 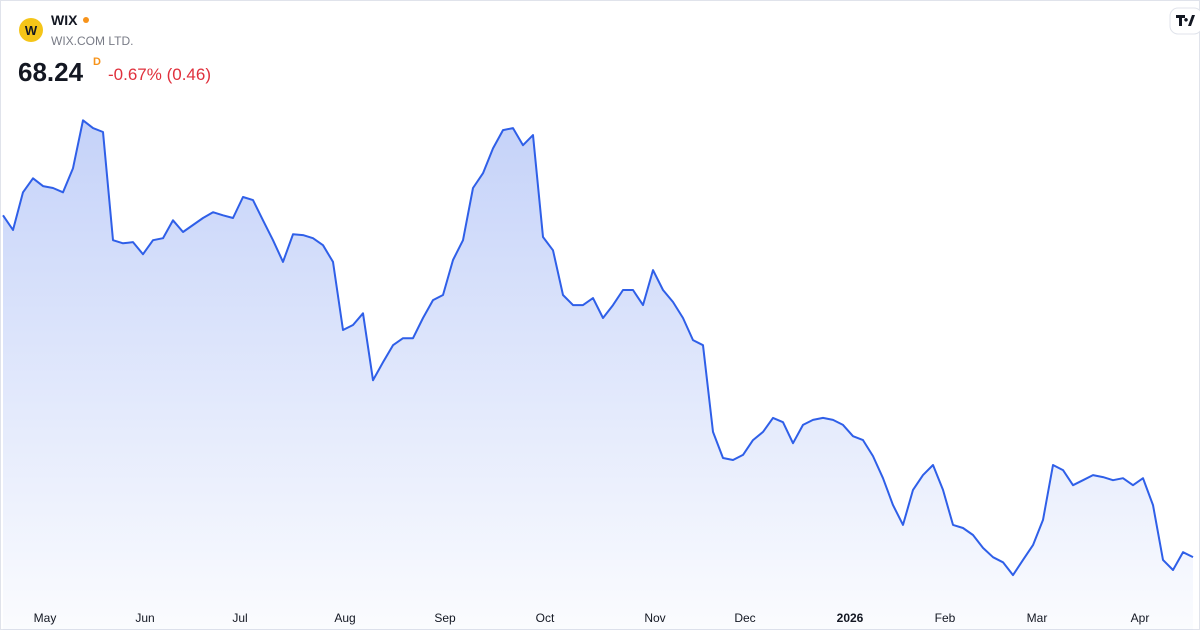 I want to click on x-tick-label: Nov, so click(x=654, y=618).